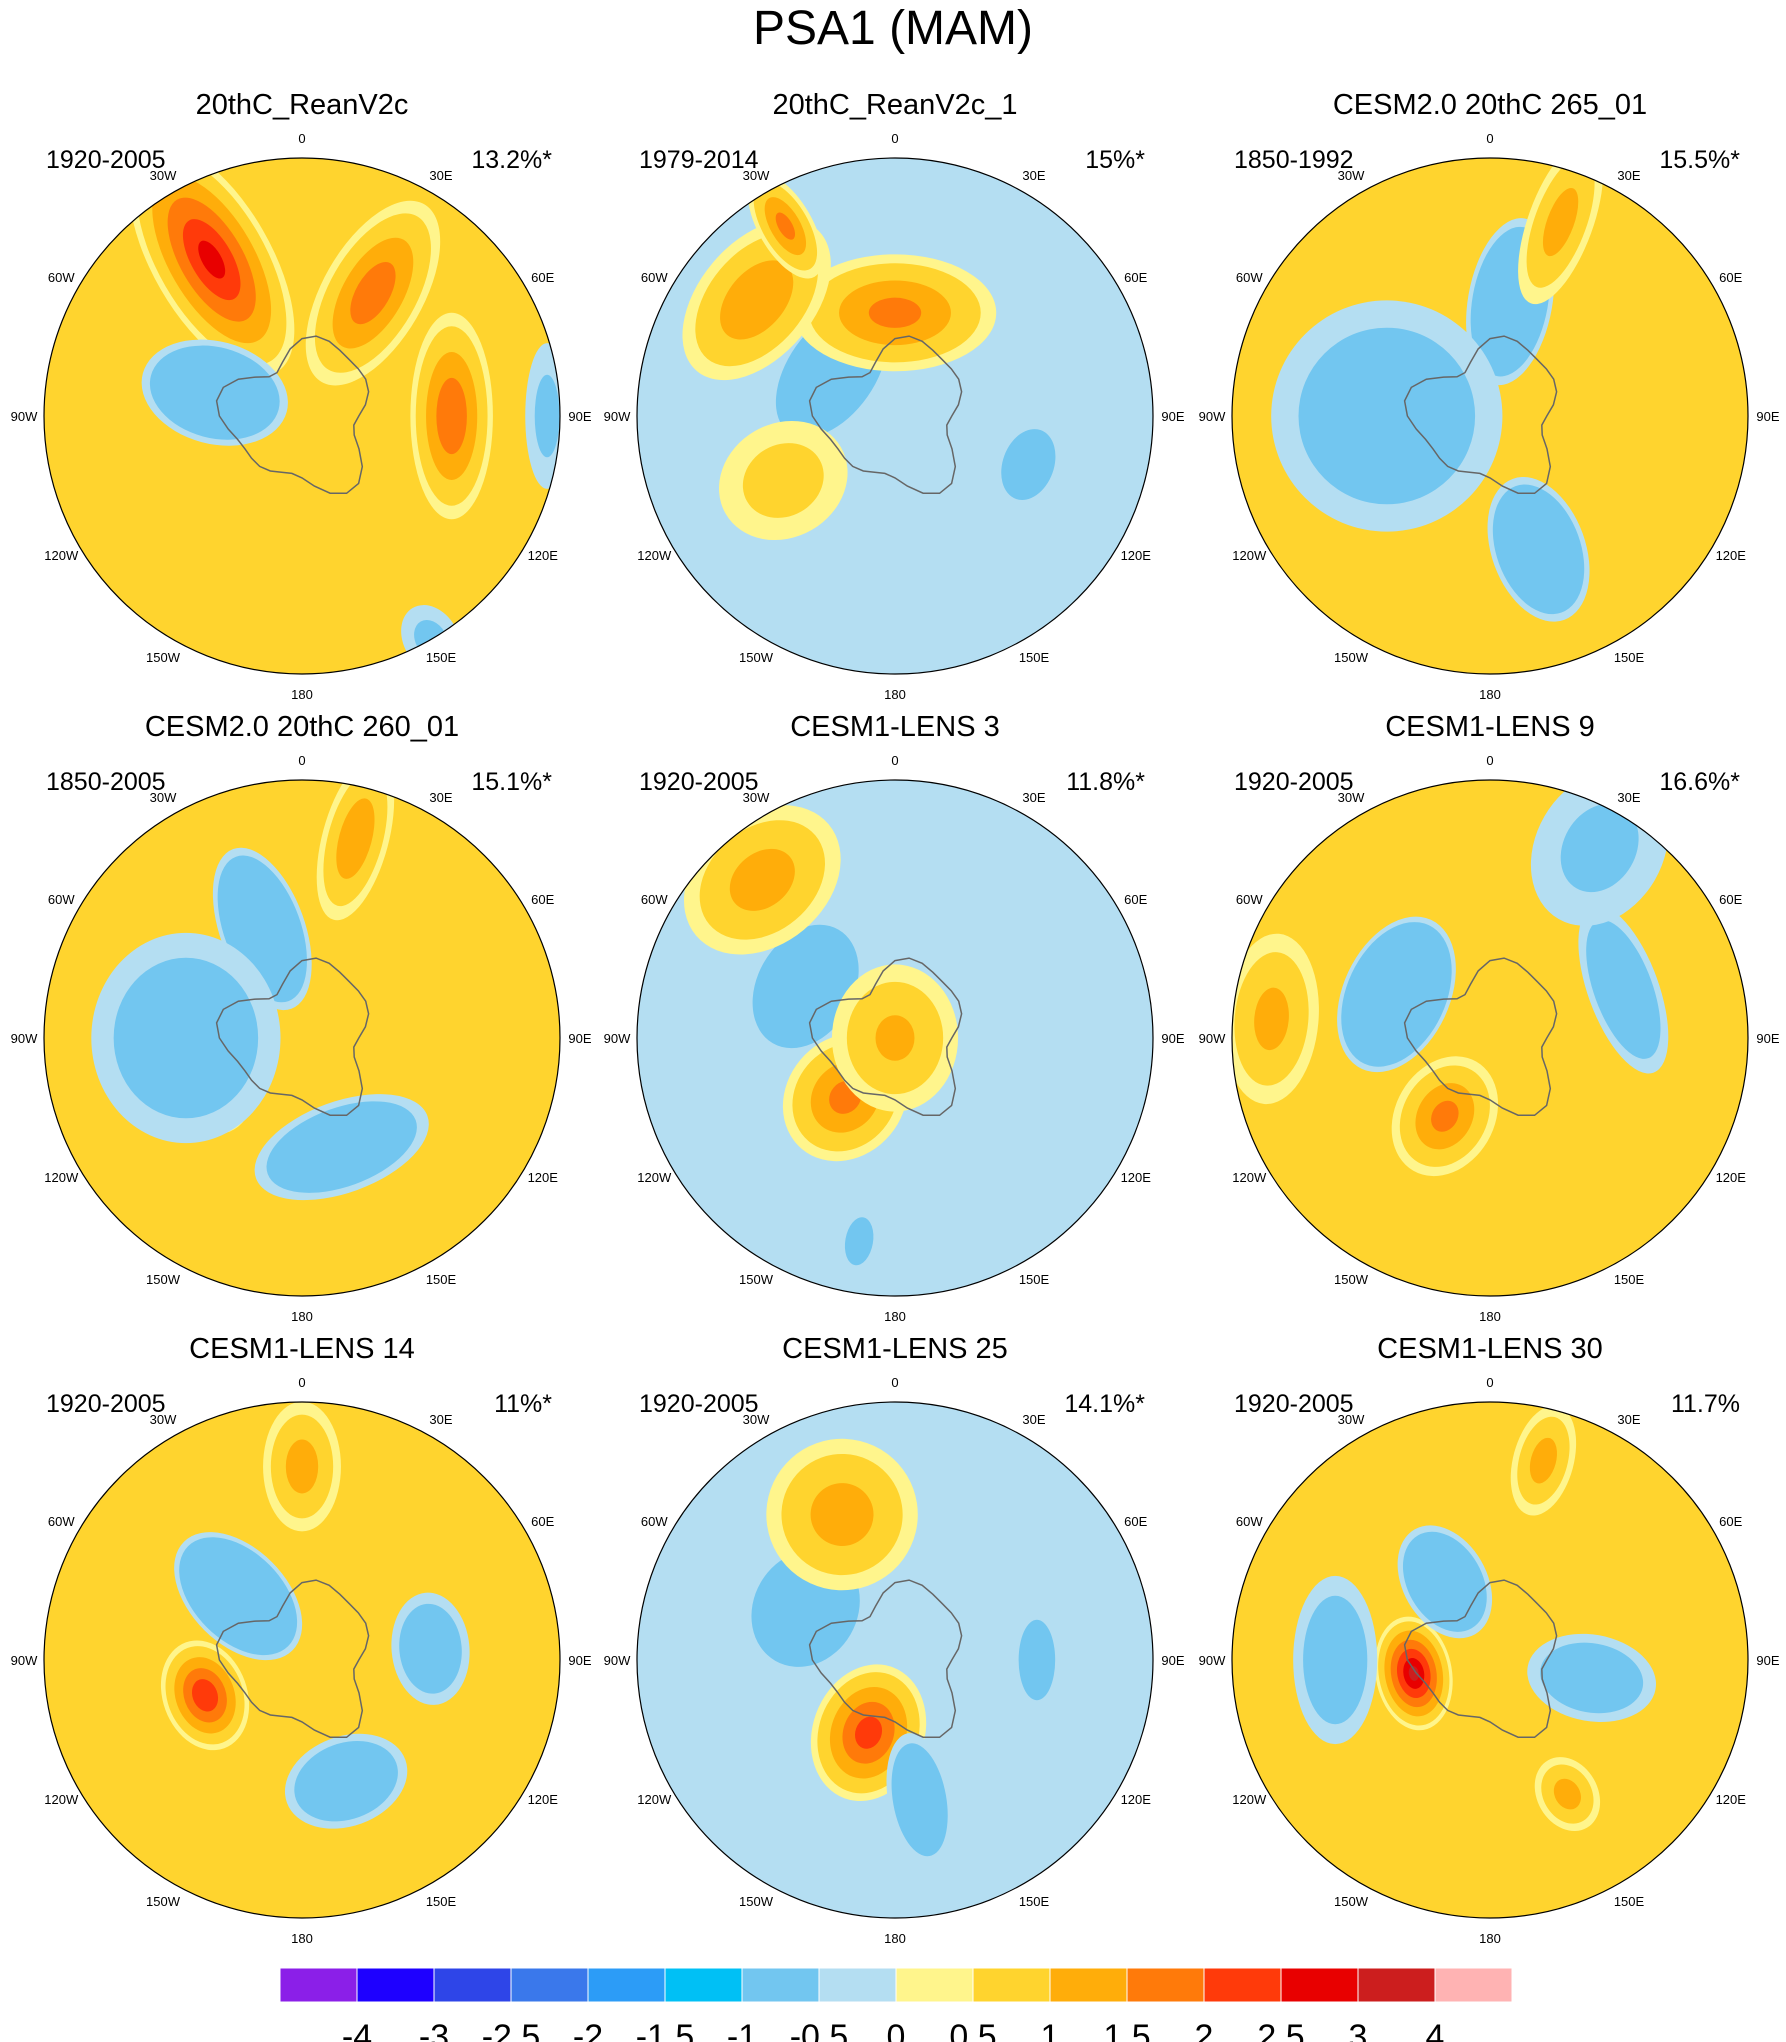  Describe the element at coordinates (1490, 1349) in the screenshot. I see `panel-title: CESM1-LENS 30` at that location.